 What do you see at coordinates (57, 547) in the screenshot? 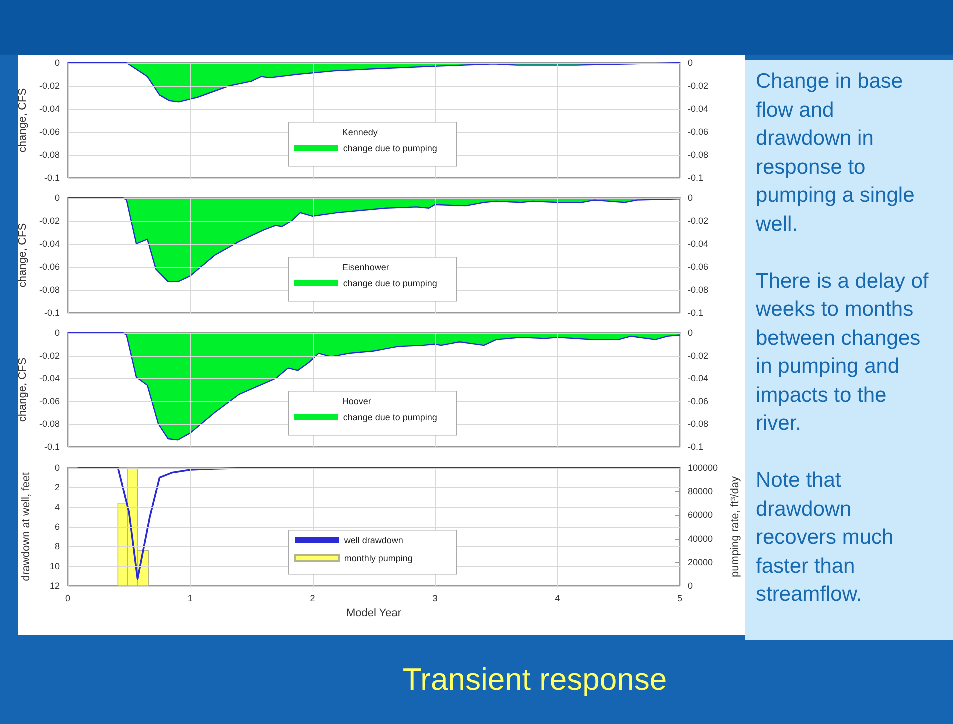
I see `y-tick-label: 8` at bounding box center [57, 547].